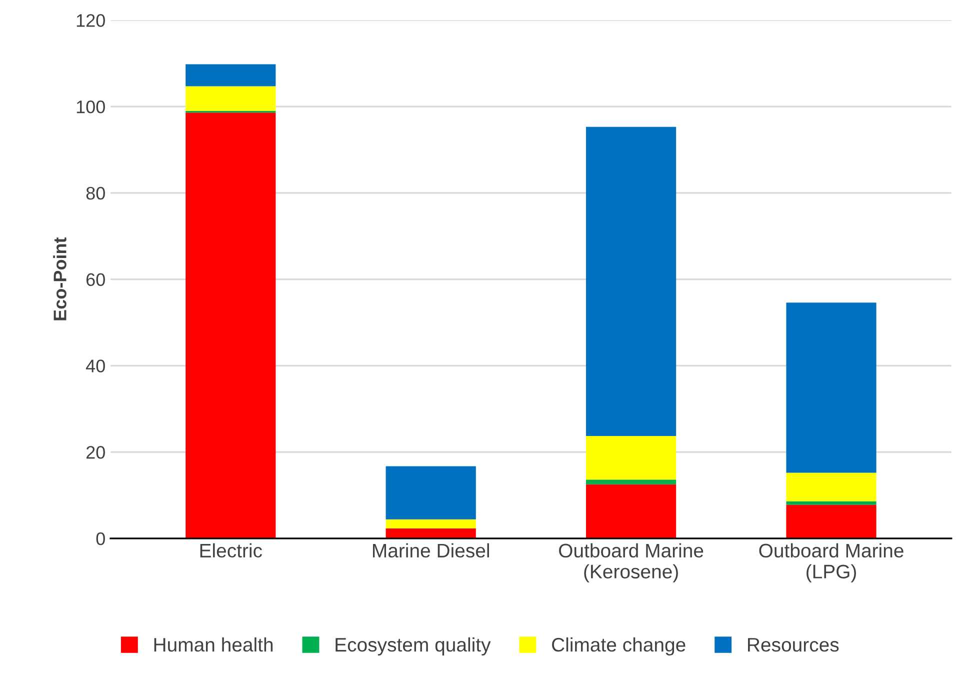 The image size is (961, 673). What do you see at coordinates (95, 452) in the screenshot?
I see `y-tick-label: 20` at bounding box center [95, 452].